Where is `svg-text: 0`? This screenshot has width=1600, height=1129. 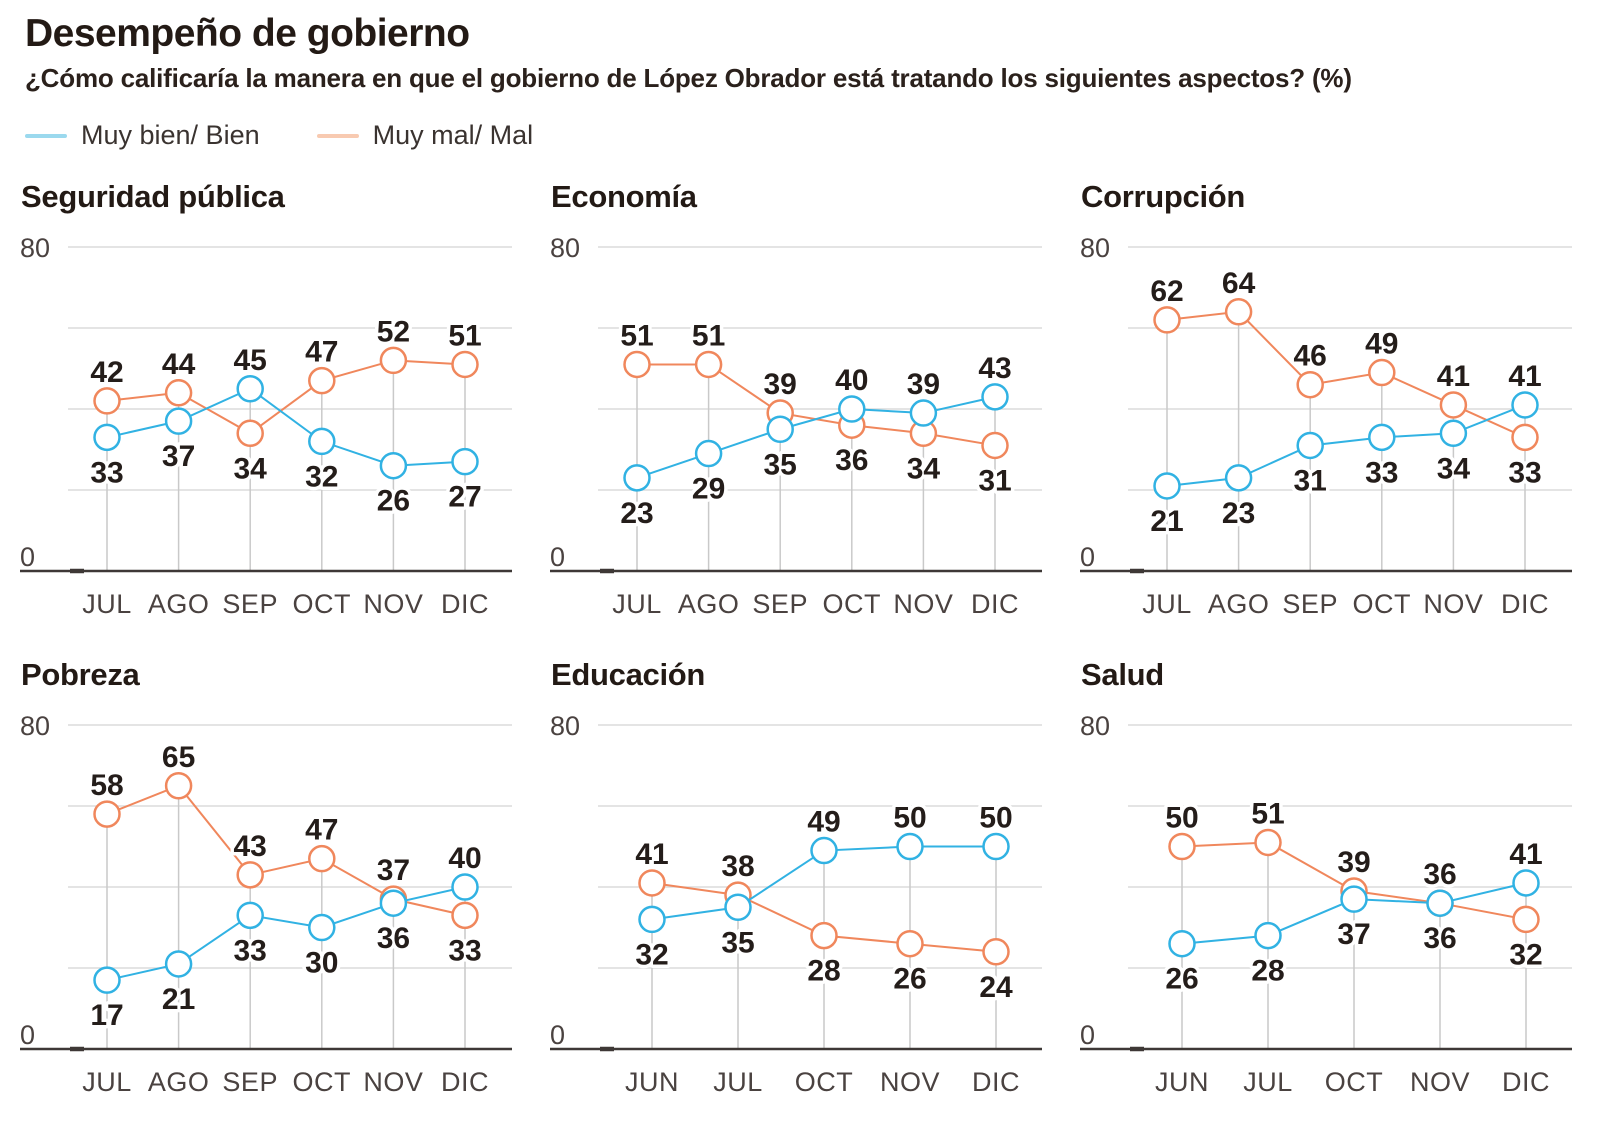 svg-text: 0 is located at coordinates (557, 1035).